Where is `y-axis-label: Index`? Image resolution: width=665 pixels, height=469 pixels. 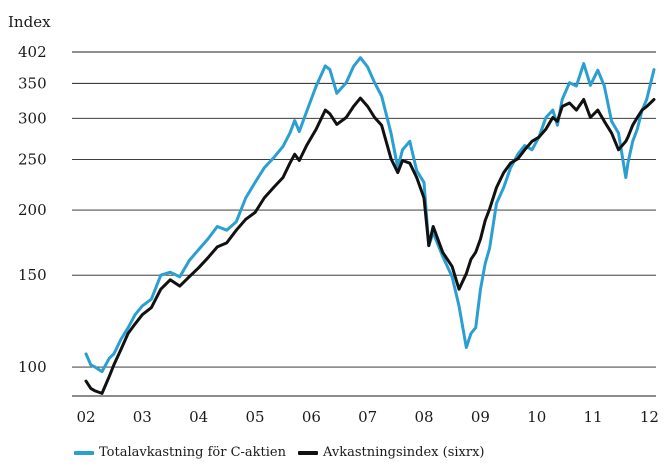 y-axis-label: Index is located at coordinates (29, 22).